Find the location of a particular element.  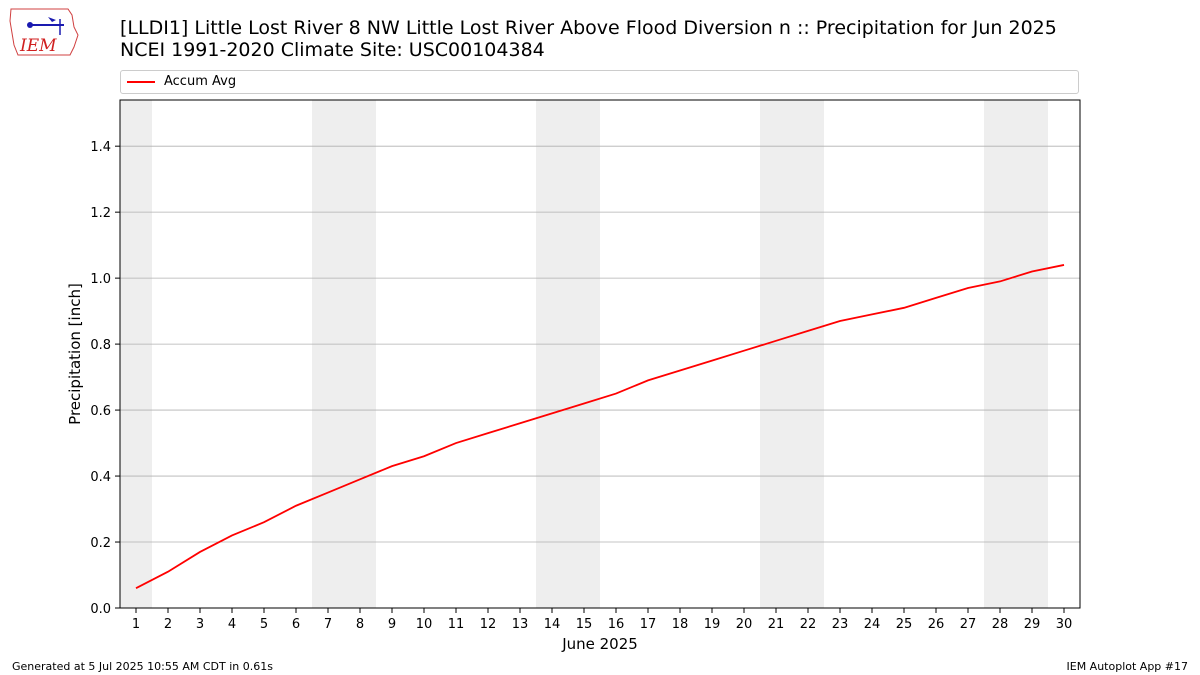

y-tick-label-1: 0.2 is located at coordinates (100, 543).